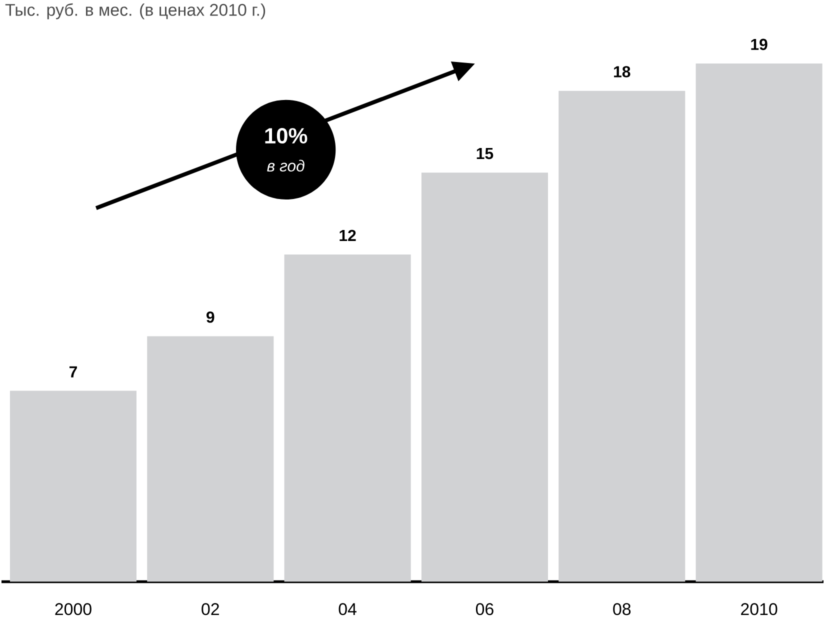 This screenshot has width=825, height=618. What do you see at coordinates (348, 235) in the screenshot?
I see `data-label: 12` at bounding box center [348, 235].